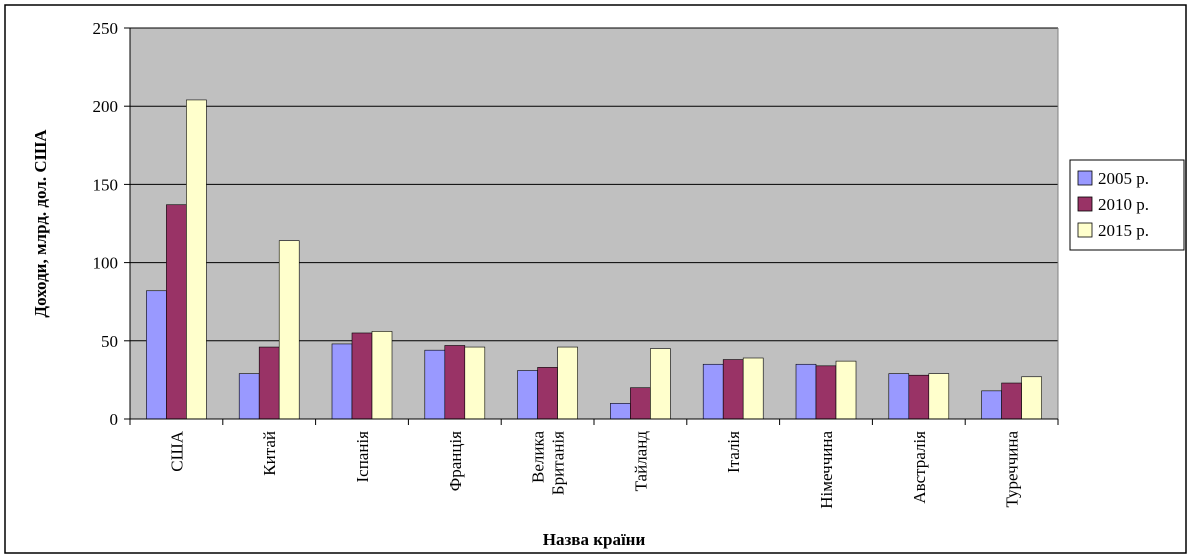 This screenshot has width=1191, height=558. What do you see at coordinates (40, 223) in the screenshot?
I see `y-axis-title: Доходи, млрд. дол. США` at bounding box center [40, 223].